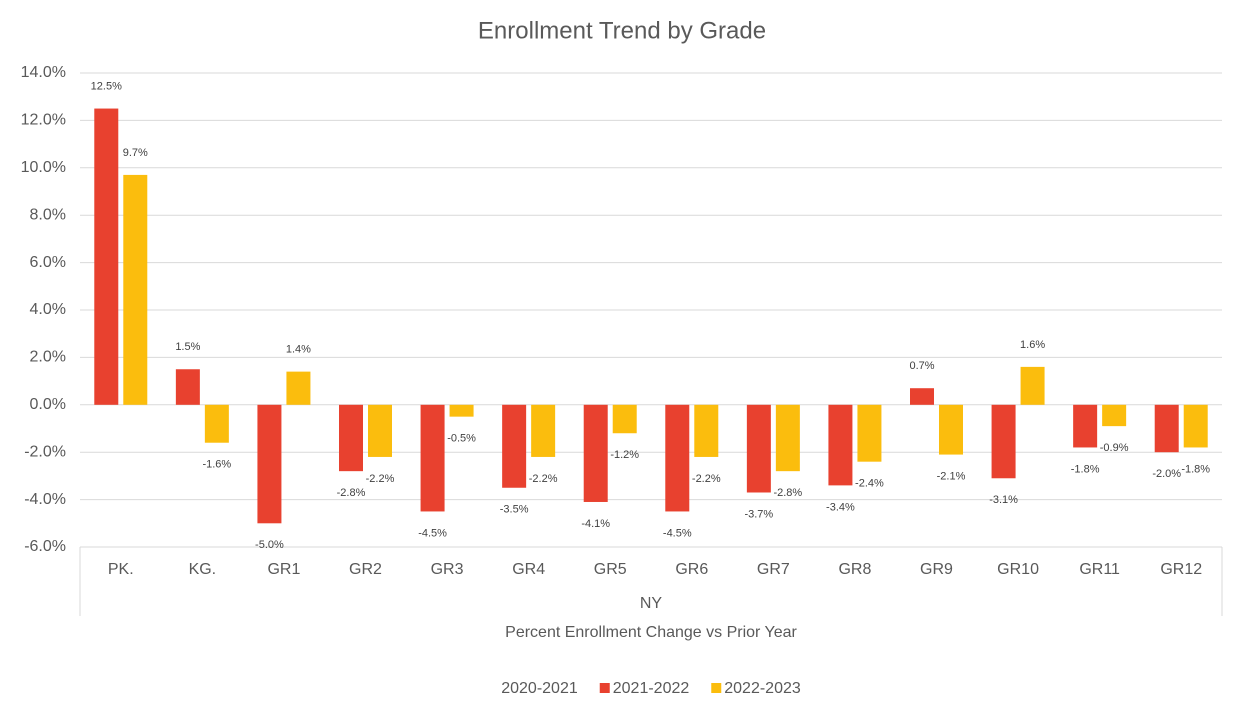 The height and width of the screenshot is (716, 1244). I want to click on x-tick-label: PK., so click(121, 569).